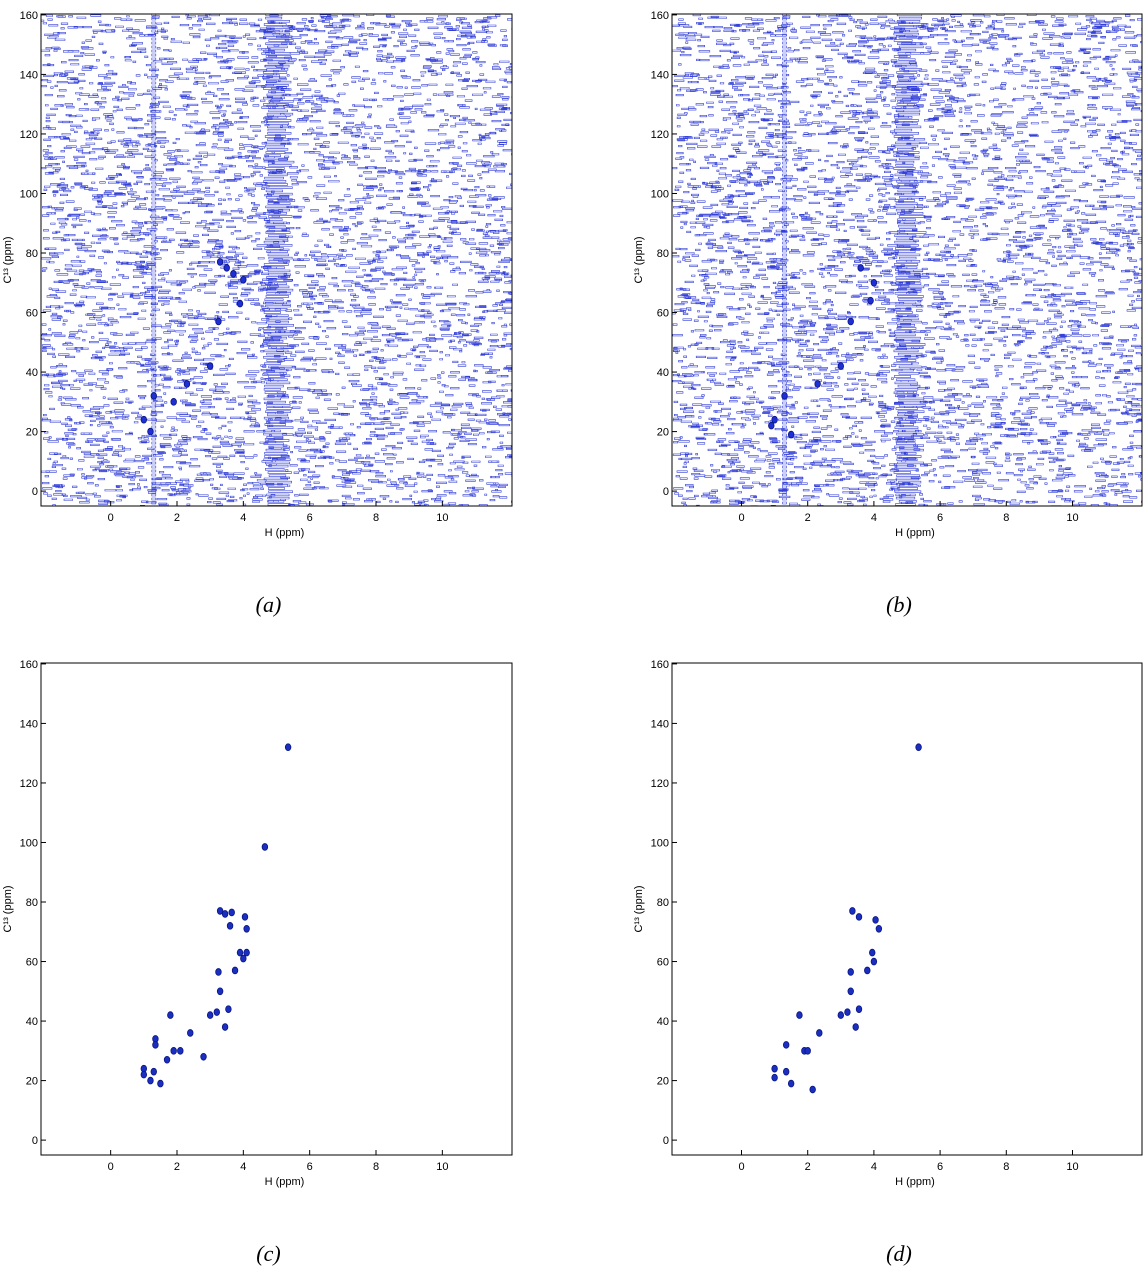  Describe the element at coordinates (899, 604) in the screenshot. I see `panel-caption: (b)` at that location.